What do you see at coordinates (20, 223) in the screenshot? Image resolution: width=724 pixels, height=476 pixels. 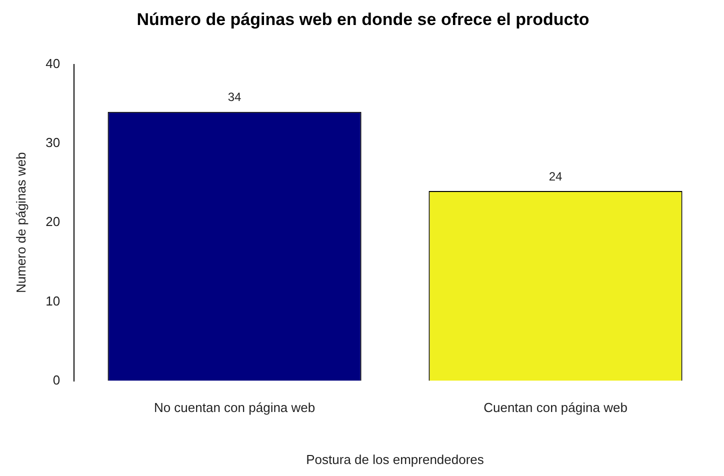 I see `y-axis-title: Numero de páginas web` at bounding box center [20, 223].